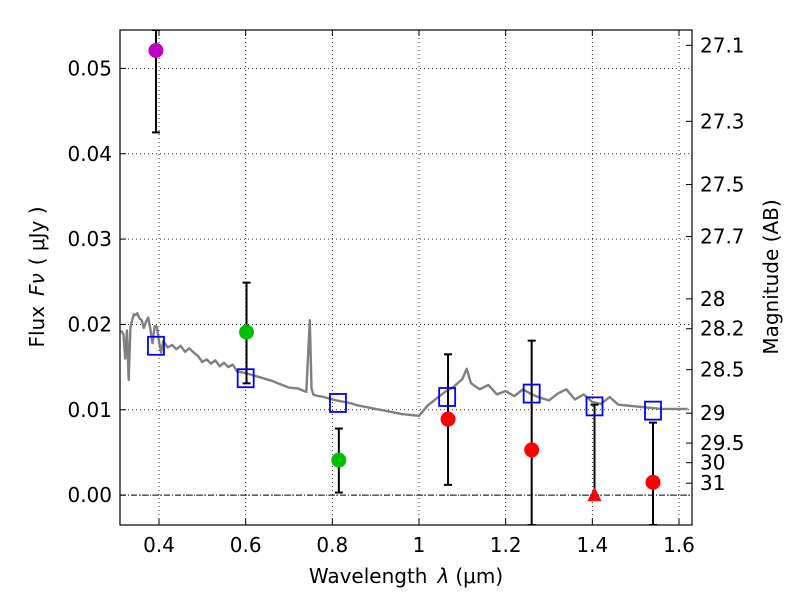  Describe the element at coordinates (722, 184) in the screenshot. I see `right-tick-label: 27.5` at that location.